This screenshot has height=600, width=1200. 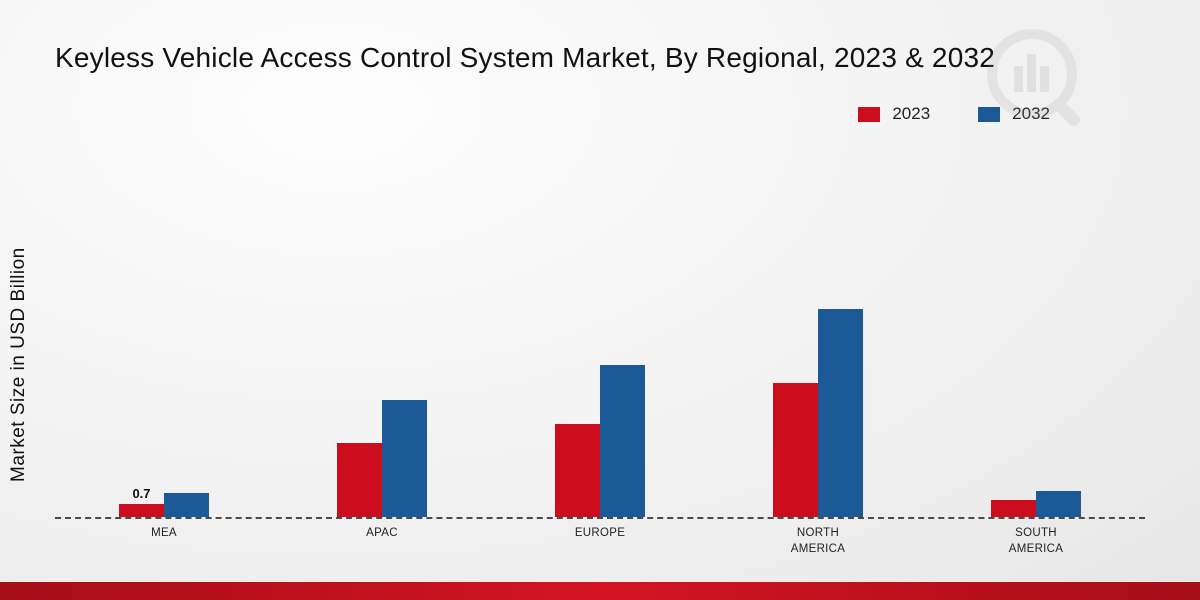 I want to click on category-label-apac: APAC, so click(x=382, y=533).